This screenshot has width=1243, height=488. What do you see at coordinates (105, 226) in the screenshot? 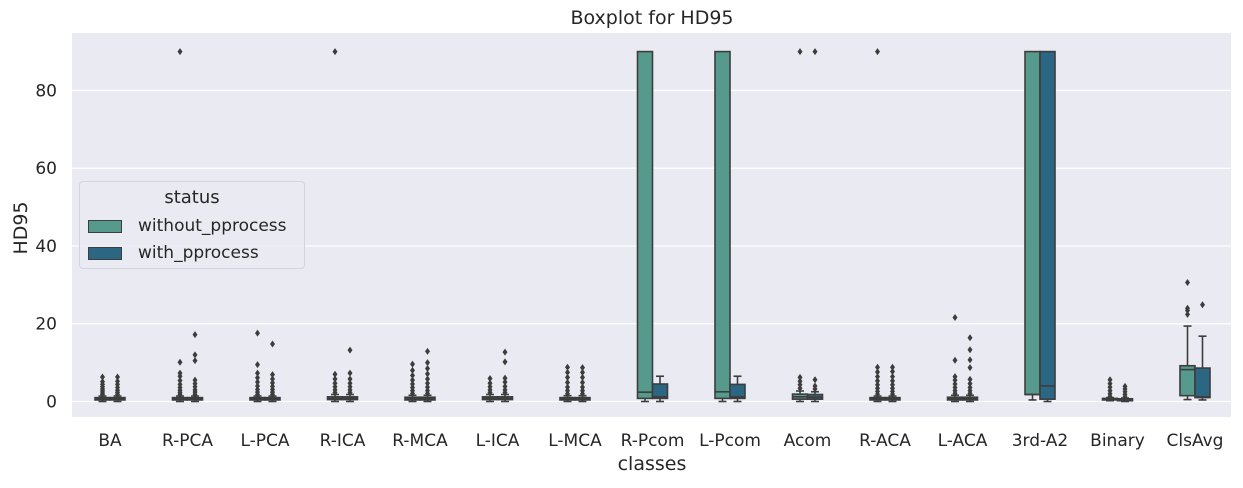
I see `legend-swatch-without-pprocess` at bounding box center [105, 226].